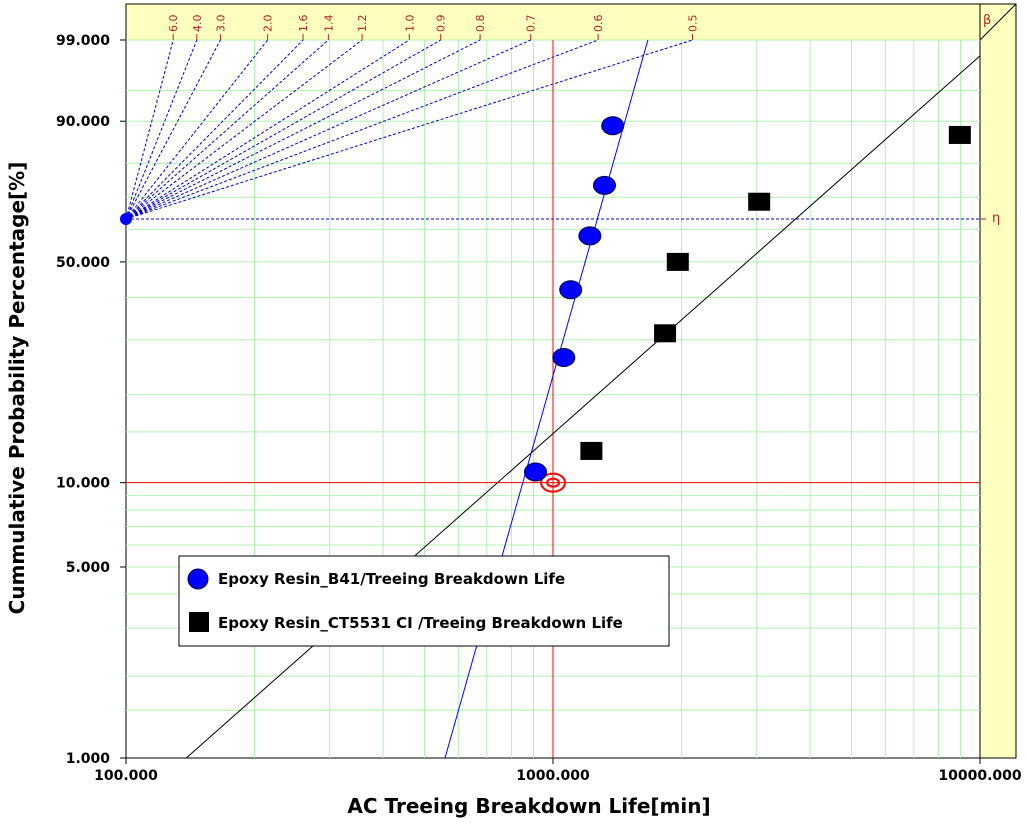 The height and width of the screenshot is (824, 1027). I want to click on y-tick-label: 10.000, so click(83, 484).